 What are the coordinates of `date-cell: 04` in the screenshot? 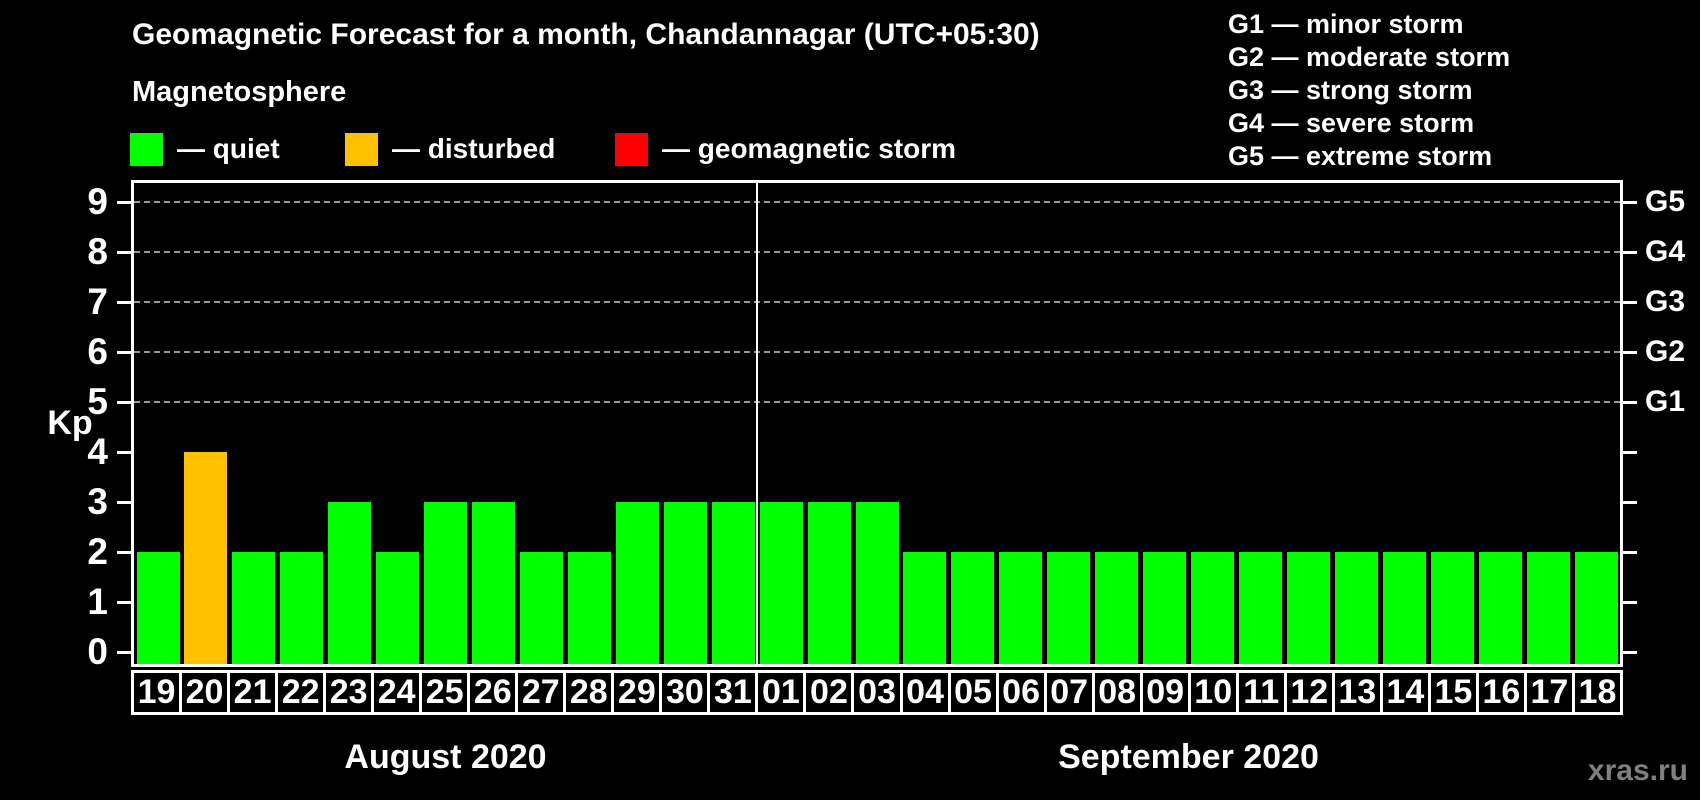 It's located at (925, 692).